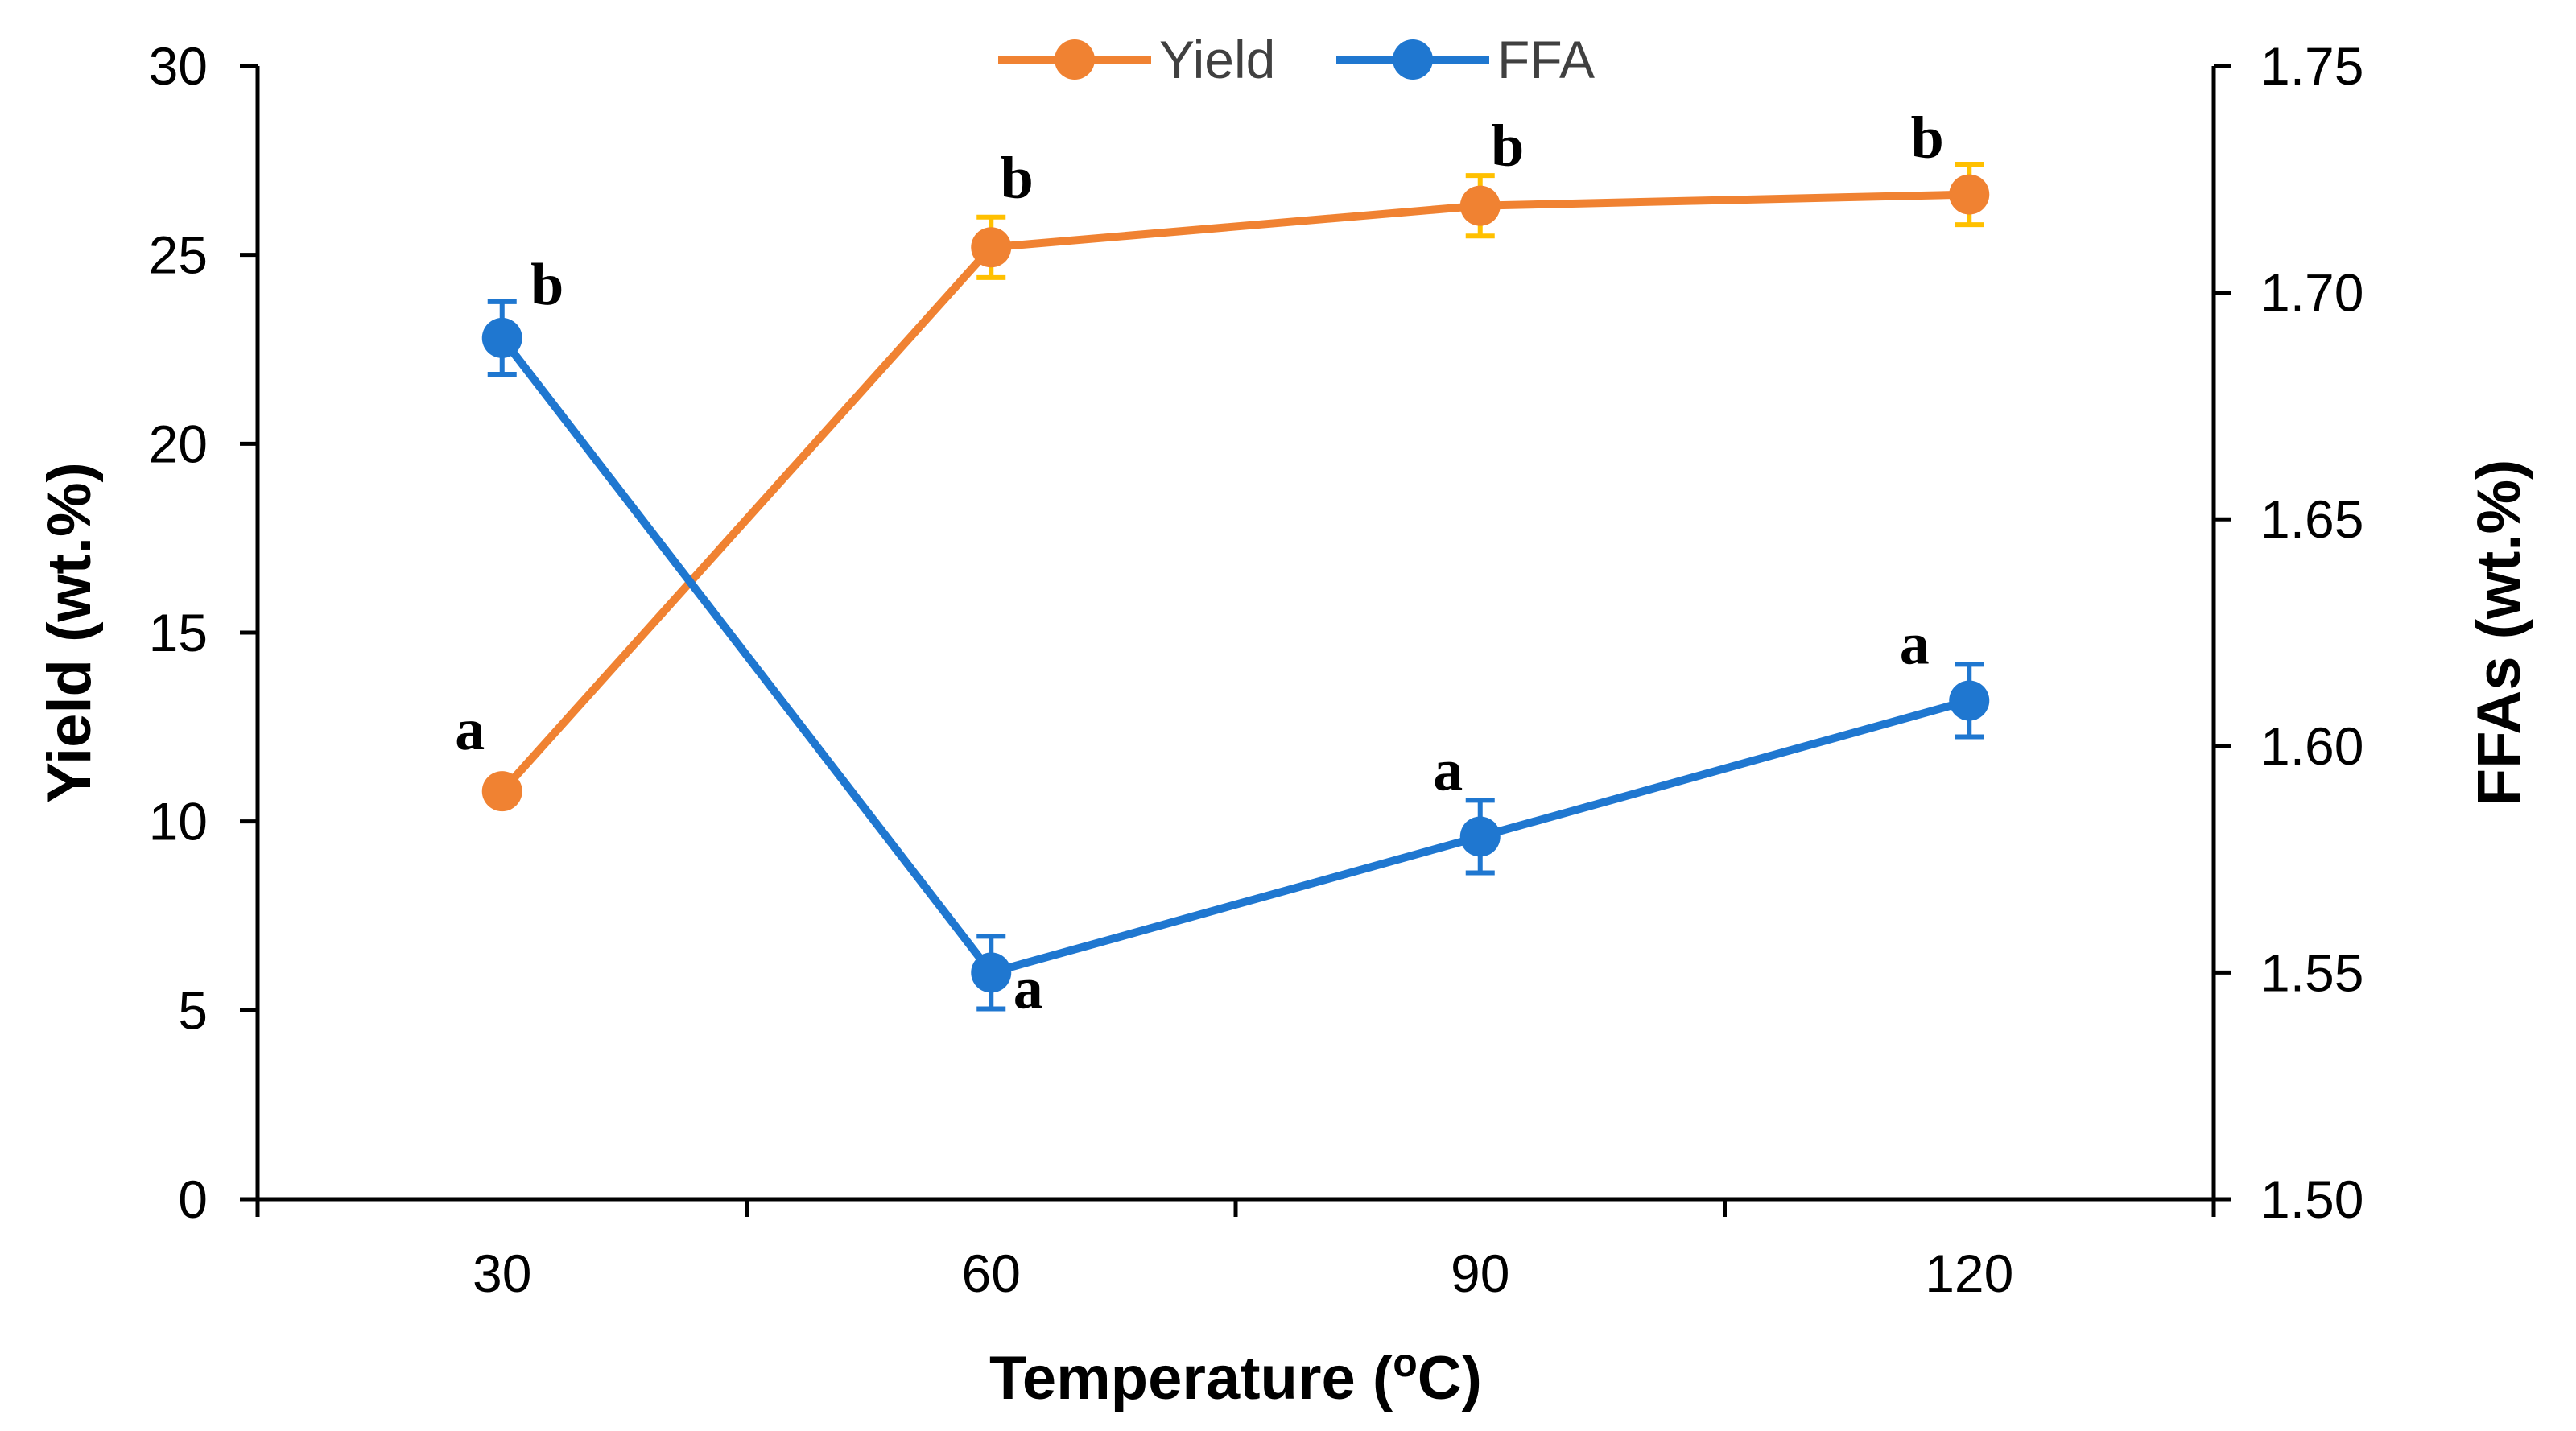 The width and height of the screenshot is (2576, 1431). Describe the element at coordinates (193, 1010) in the screenshot. I see `left-y-tick-label: 5` at that location.